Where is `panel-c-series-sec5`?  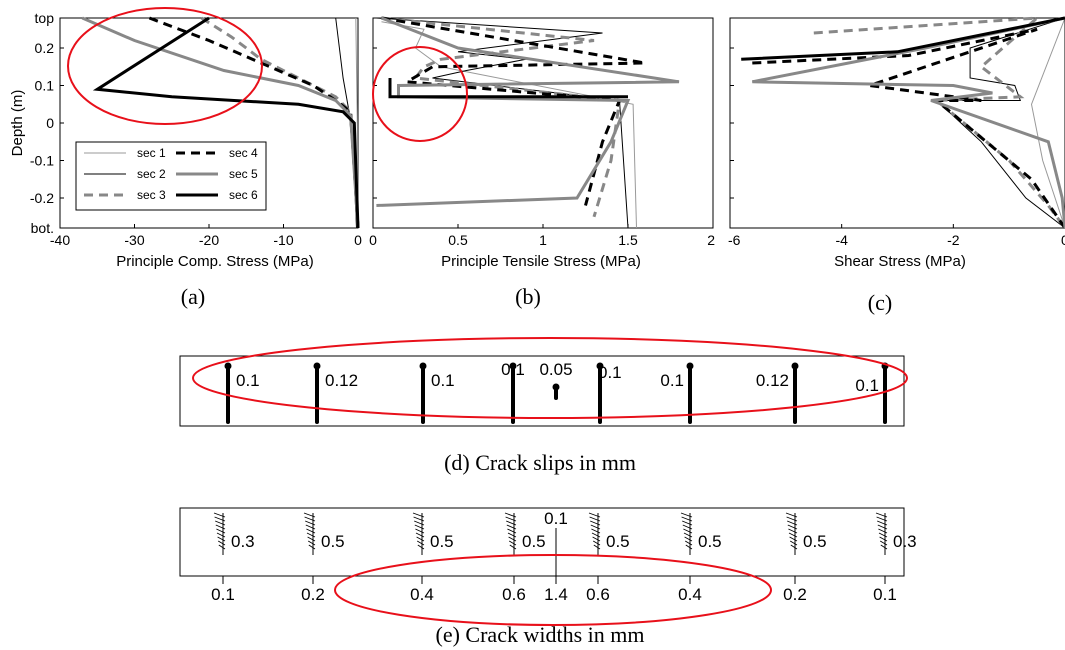 panel-c-series-sec5 is located at coordinates (908, 122).